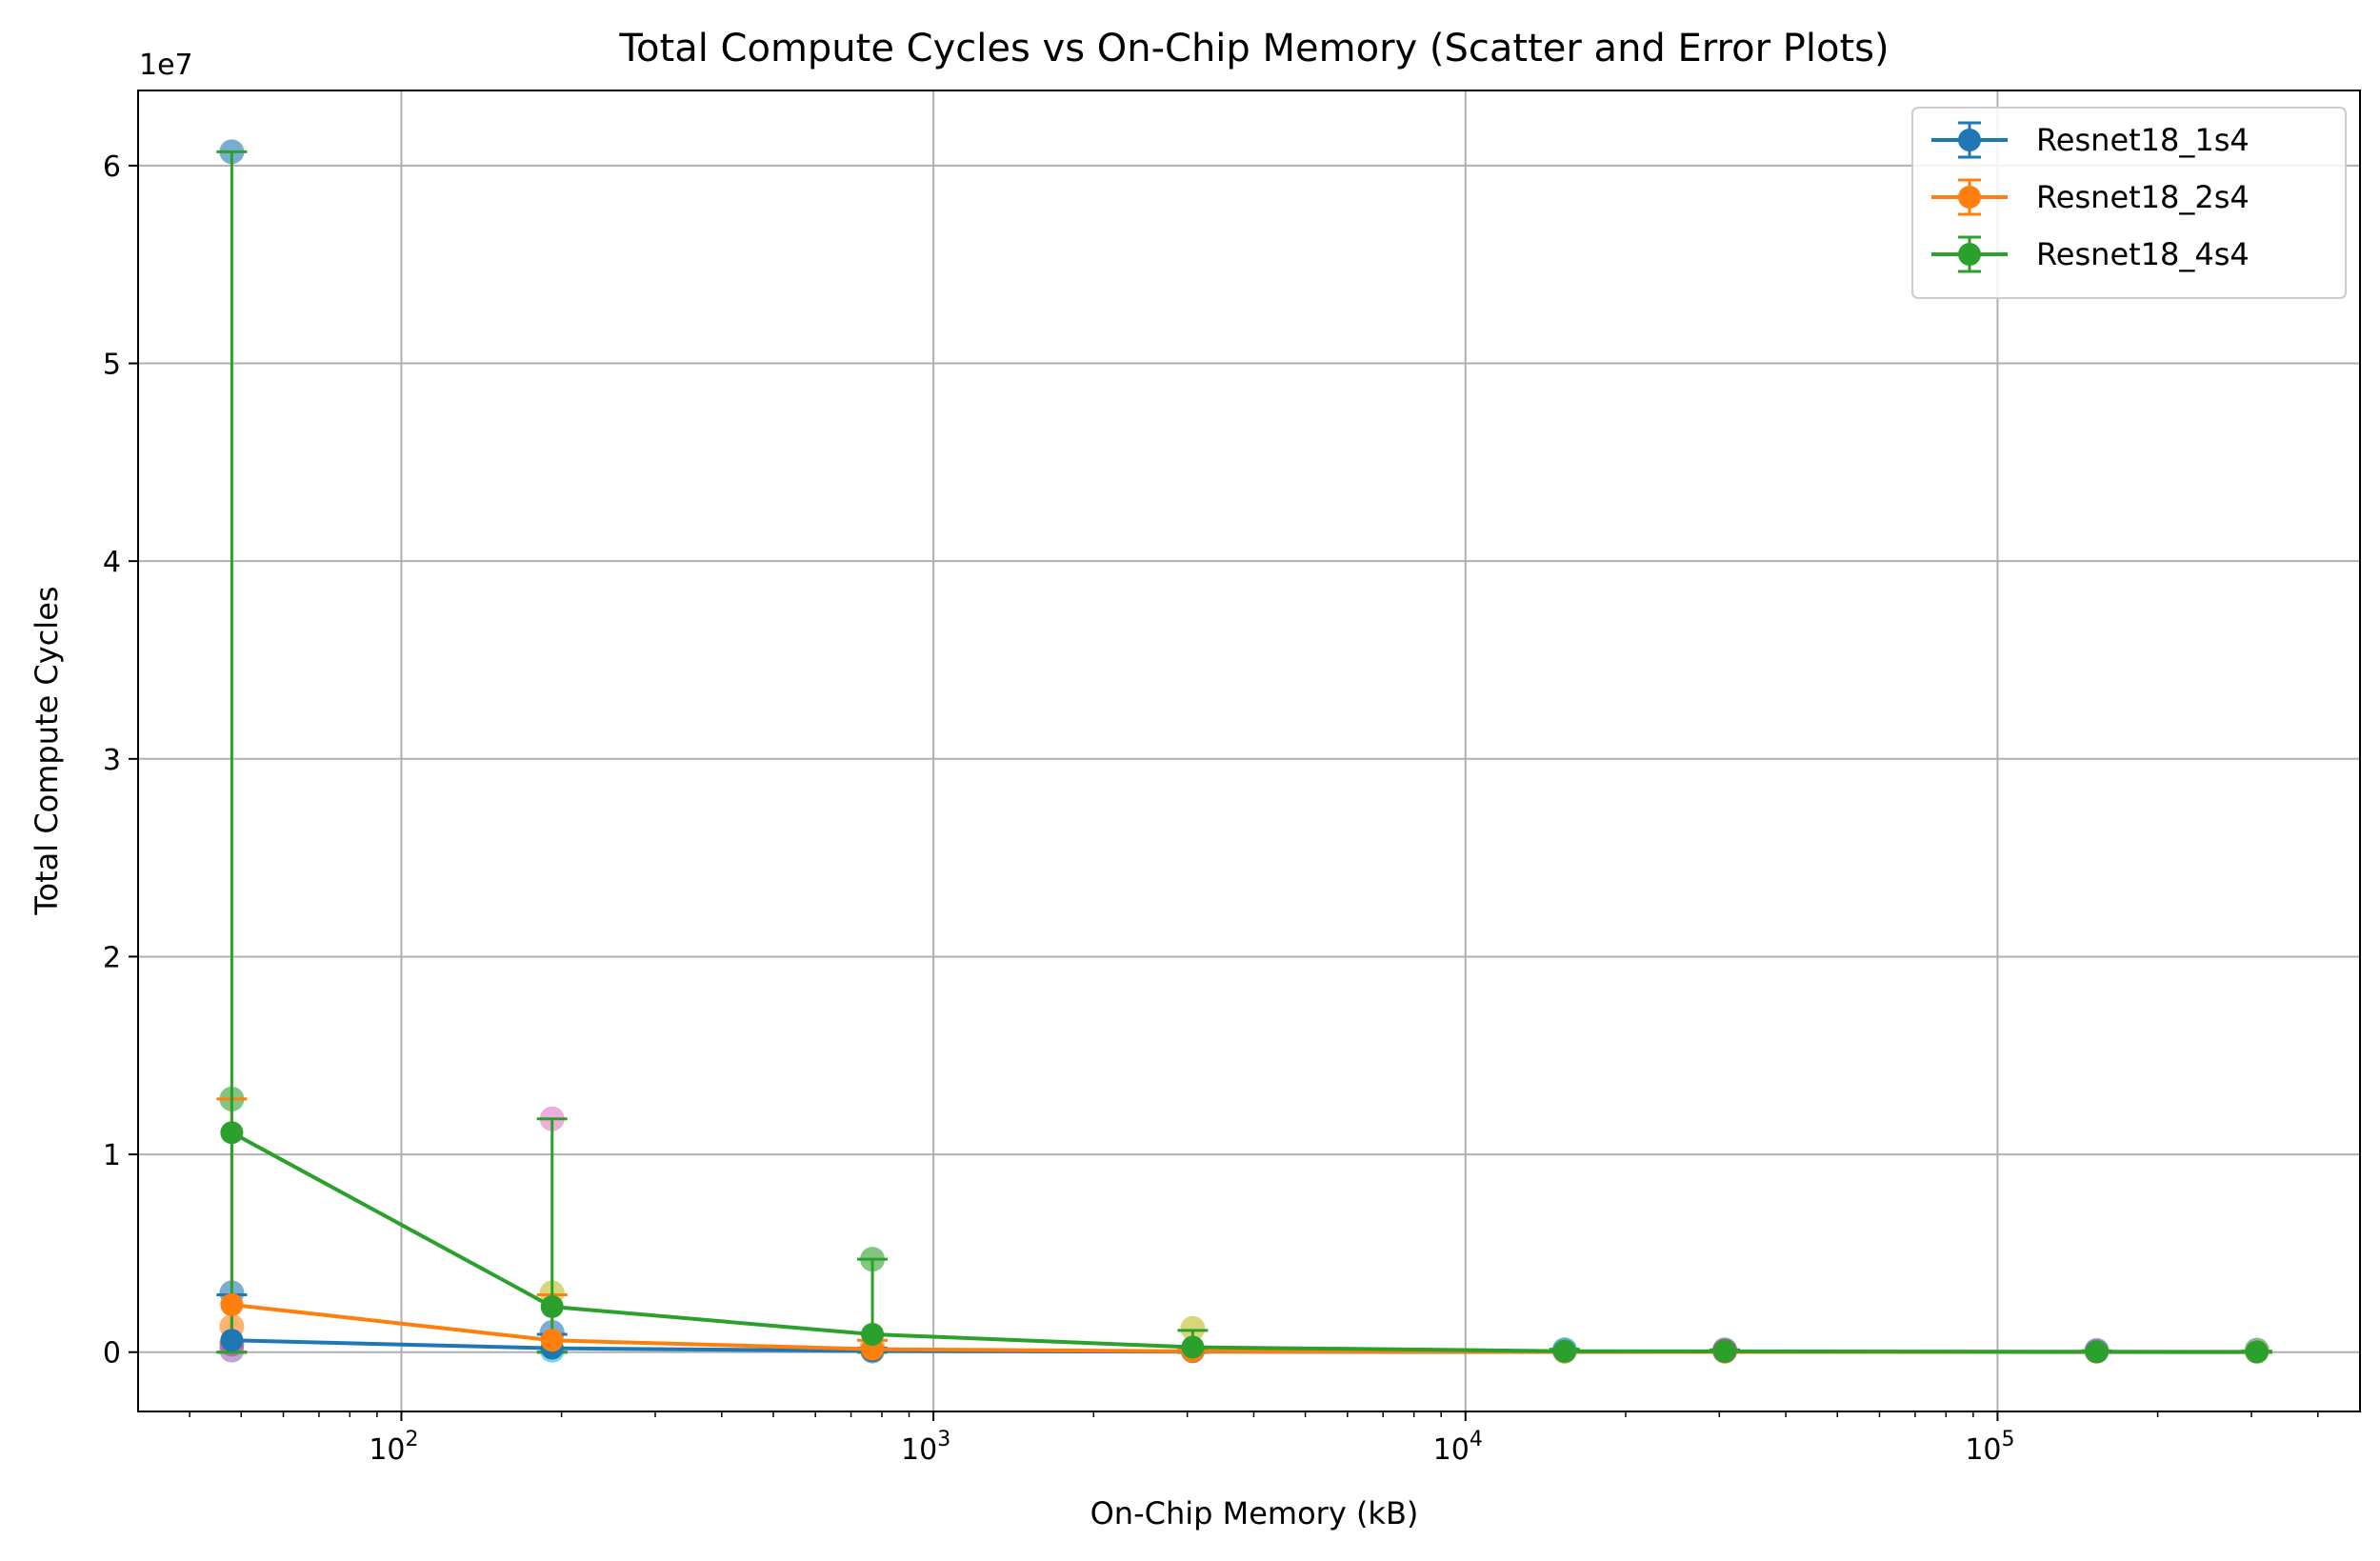 Image resolution: width=2380 pixels, height=1561 pixels. What do you see at coordinates (2143, 254) in the screenshot?
I see `legend-label: Resnet18_4s4` at bounding box center [2143, 254].